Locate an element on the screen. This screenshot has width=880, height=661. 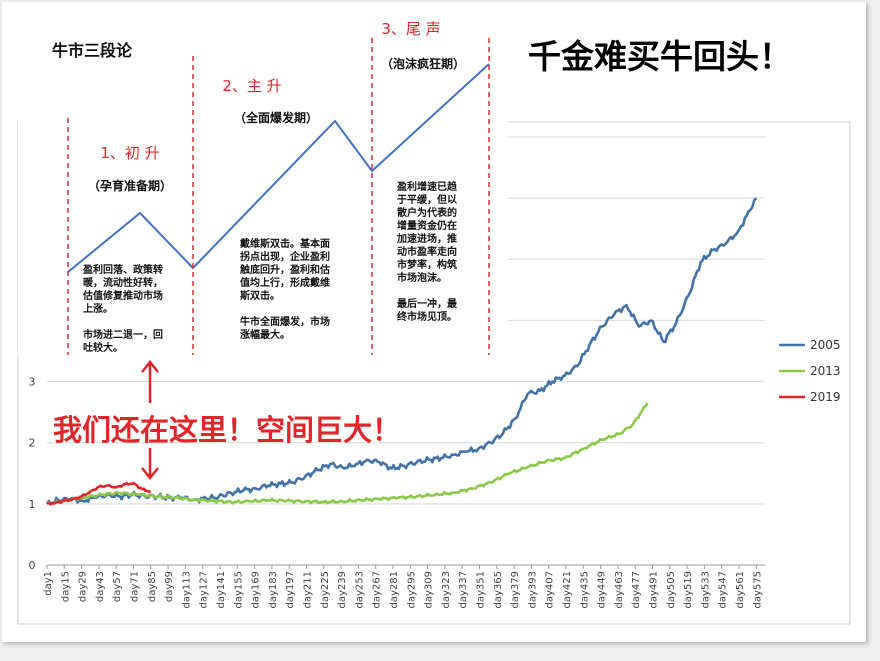
x-tick-label: day85 is located at coordinates (152, 586).